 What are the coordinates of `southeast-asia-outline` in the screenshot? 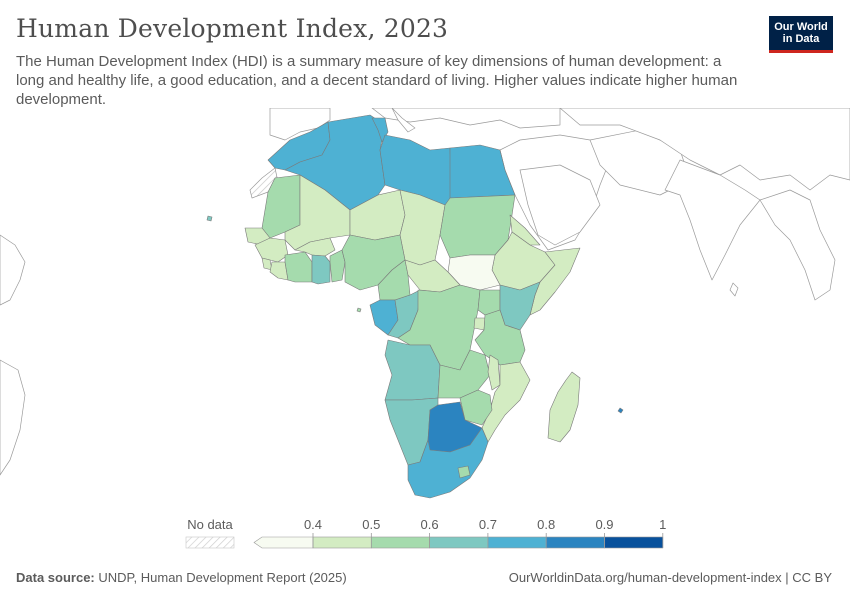 It's located at (797, 245).